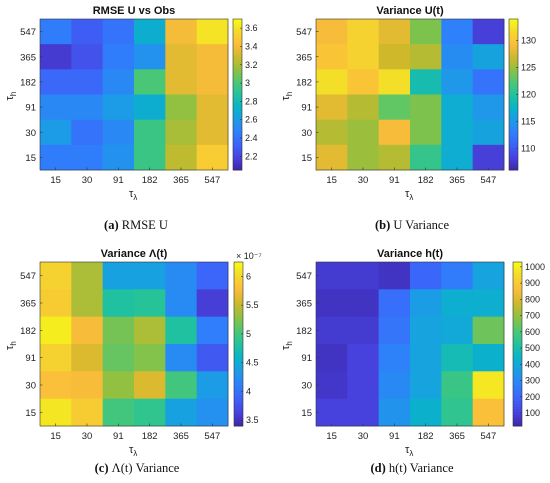 The image size is (550, 483). What do you see at coordinates (394, 180) in the screenshot?
I see `x-tick-label: 91` at bounding box center [394, 180].